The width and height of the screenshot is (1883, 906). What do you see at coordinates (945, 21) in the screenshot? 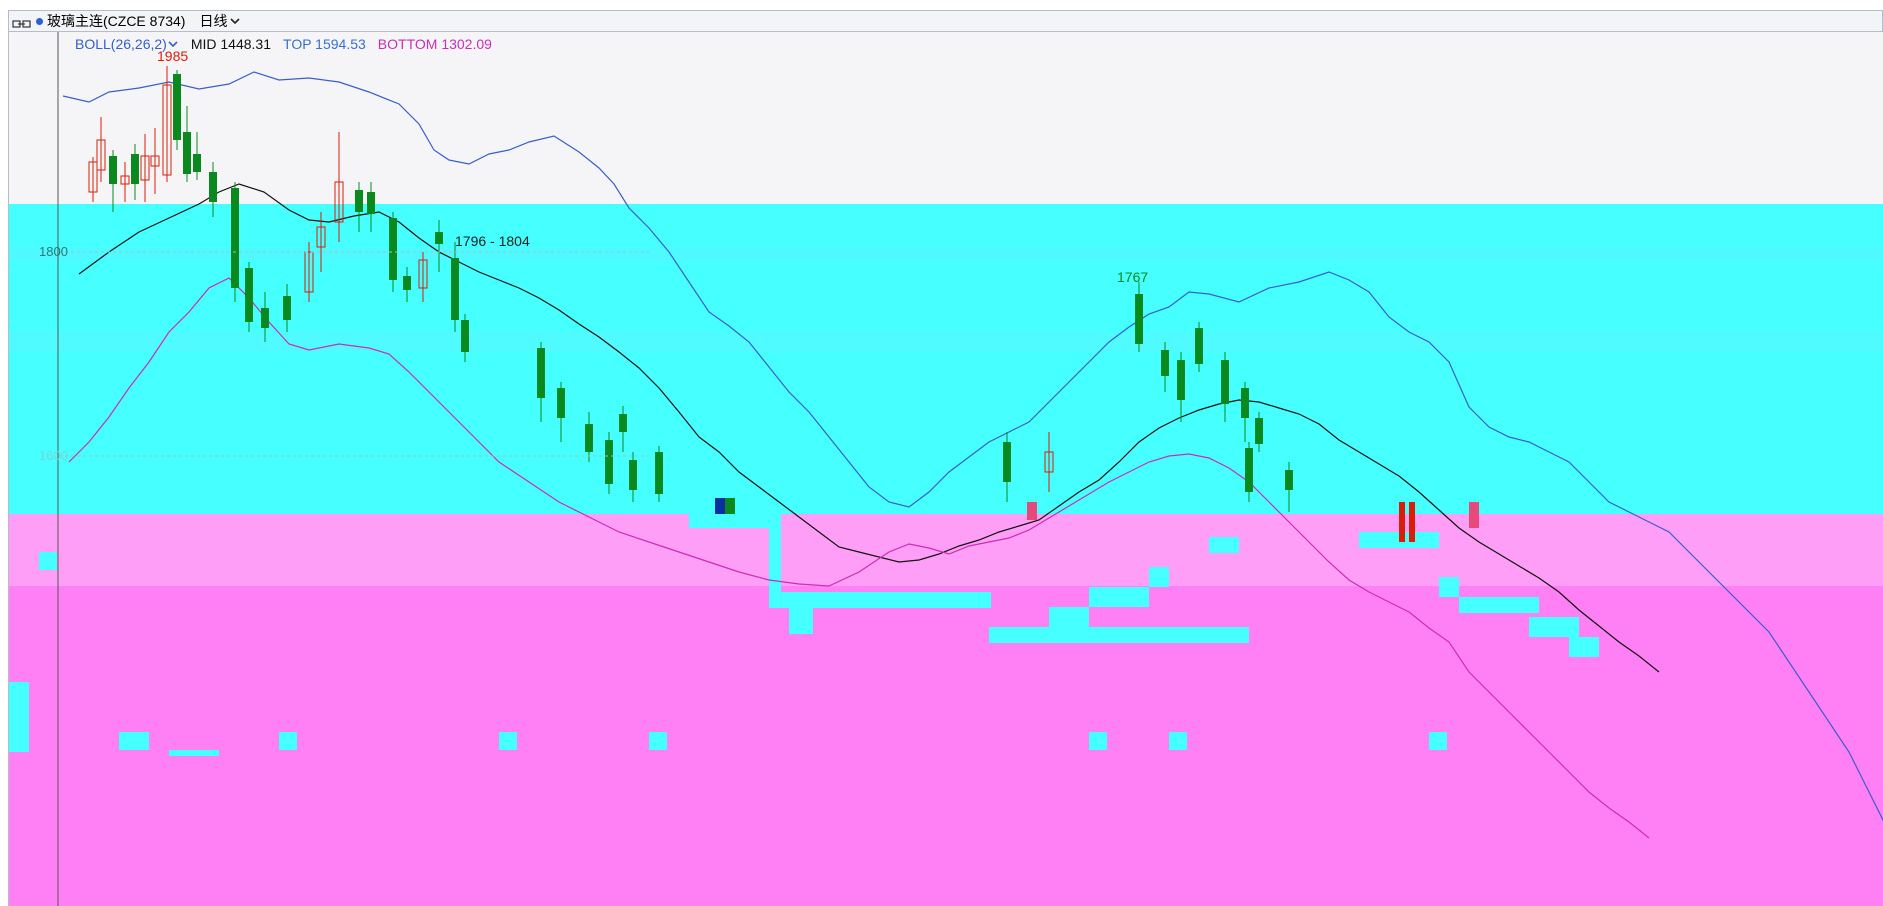
I see `chart-titlebar: 玻璃主连(CZCE 8734) 日线` at bounding box center [945, 21].